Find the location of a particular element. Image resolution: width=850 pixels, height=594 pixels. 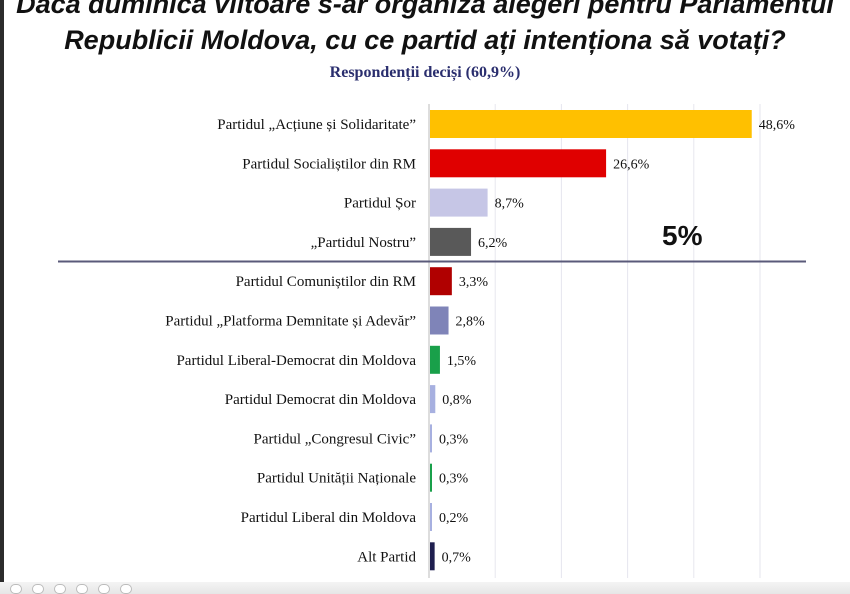

category-label: Partidul „Platforma Demnitate și Adevăr” is located at coordinates (290, 322).